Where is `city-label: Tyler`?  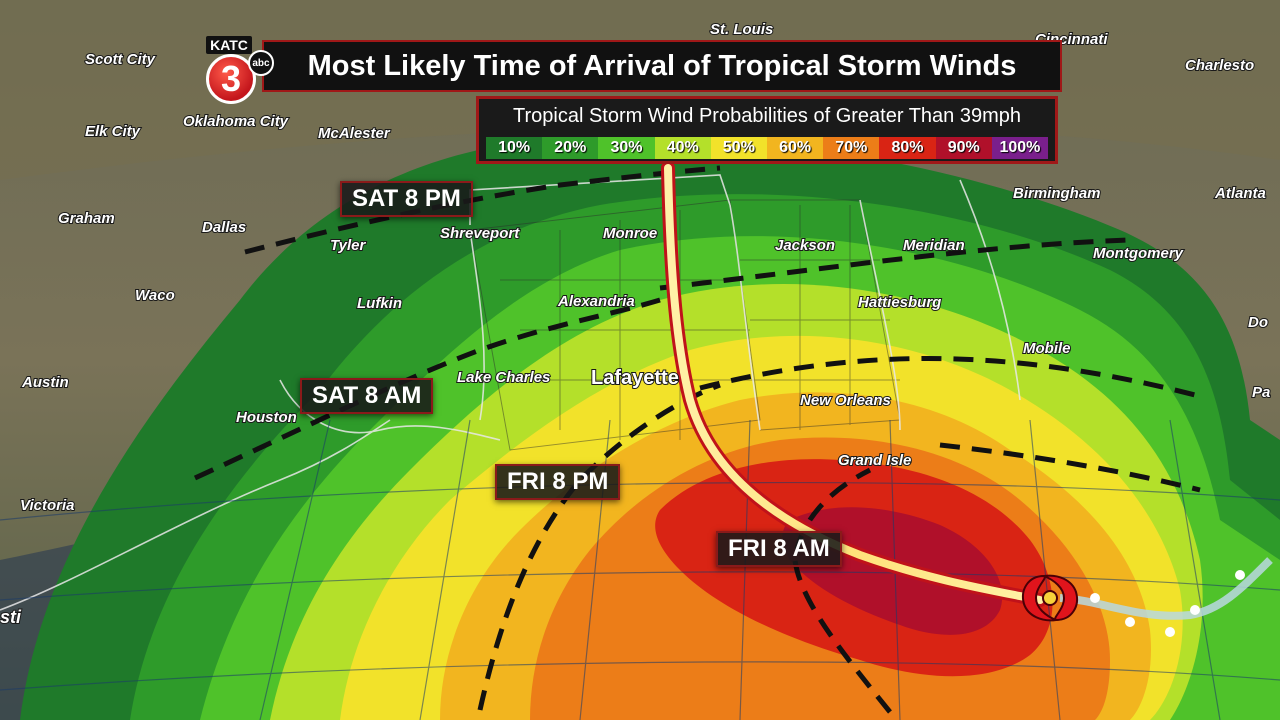
city-label: Tyler is located at coordinates (348, 245).